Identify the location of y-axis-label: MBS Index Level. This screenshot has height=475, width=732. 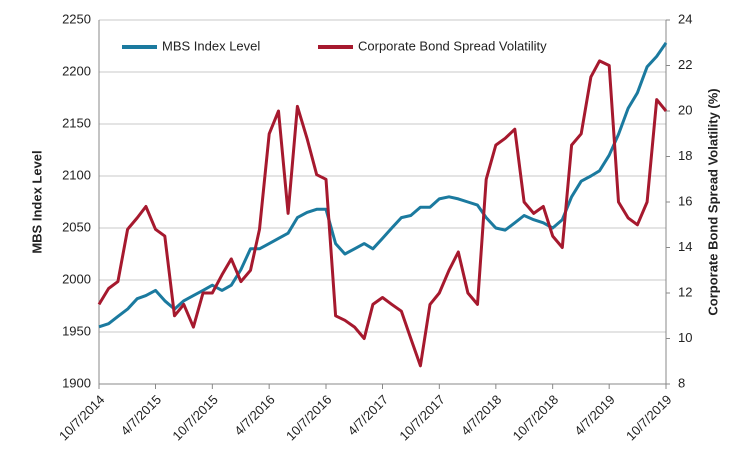
(36, 201).